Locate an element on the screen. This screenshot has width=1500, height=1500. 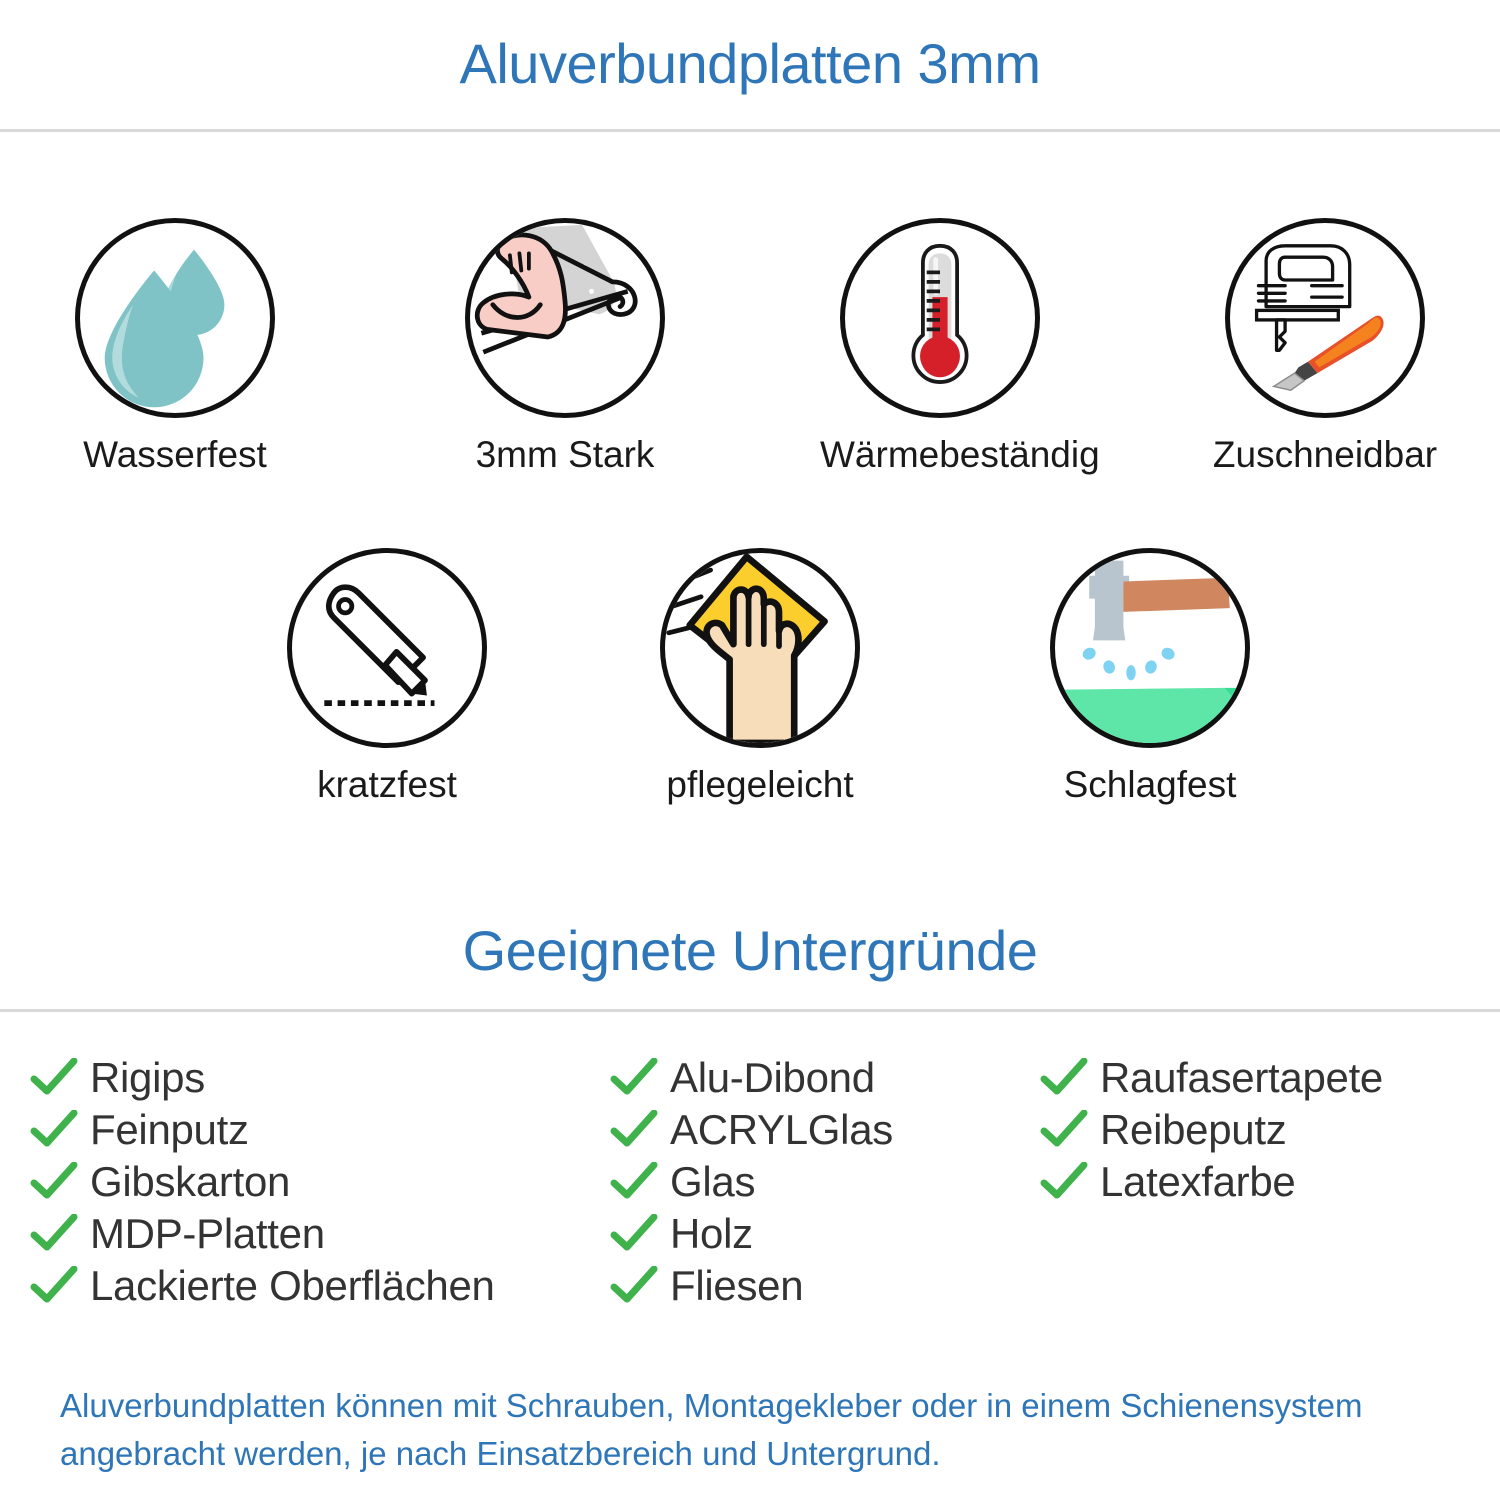
list-item: Feinputz is located at coordinates (320, 1130).